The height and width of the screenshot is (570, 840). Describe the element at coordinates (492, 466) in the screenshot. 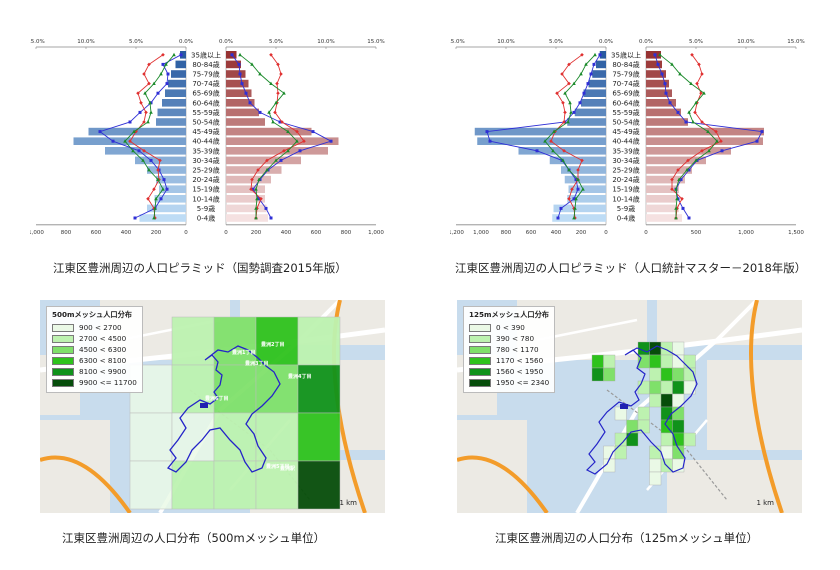

I see `map1-land-block` at that location.